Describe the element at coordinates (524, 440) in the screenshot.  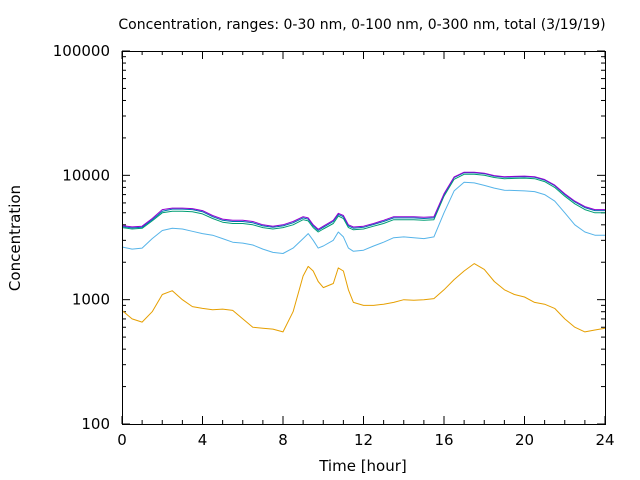
I see `x-tick-label: 20` at that location.